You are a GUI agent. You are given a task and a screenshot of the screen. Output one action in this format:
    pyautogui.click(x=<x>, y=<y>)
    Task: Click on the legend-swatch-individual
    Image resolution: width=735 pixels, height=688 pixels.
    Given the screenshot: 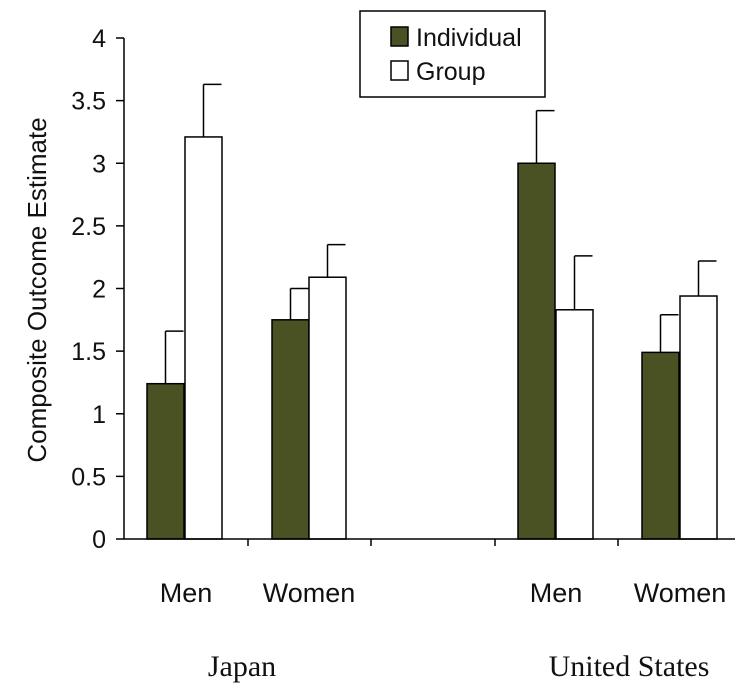 What is the action you would take?
    pyautogui.click(x=399, y=36)
    